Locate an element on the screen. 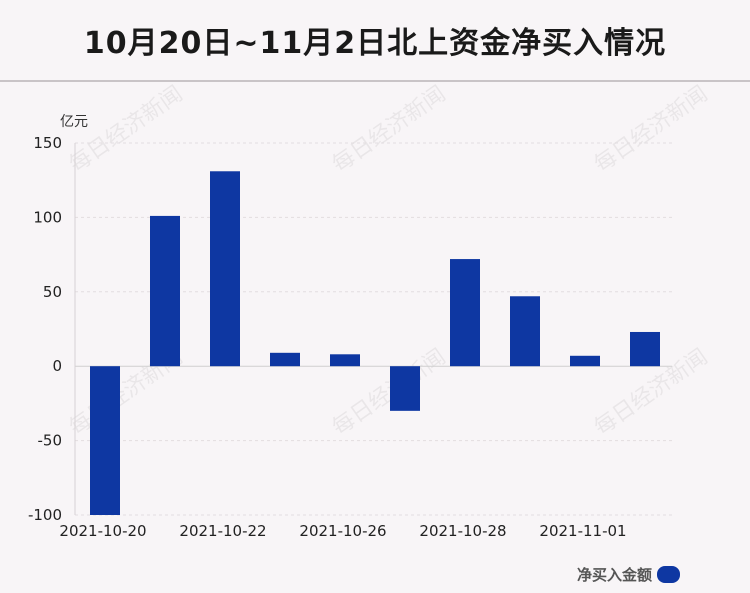 The width and height of the screenshot is (750, 593). x-tick-label-8: 2021-11-01 is located at coordinates (582, 531).